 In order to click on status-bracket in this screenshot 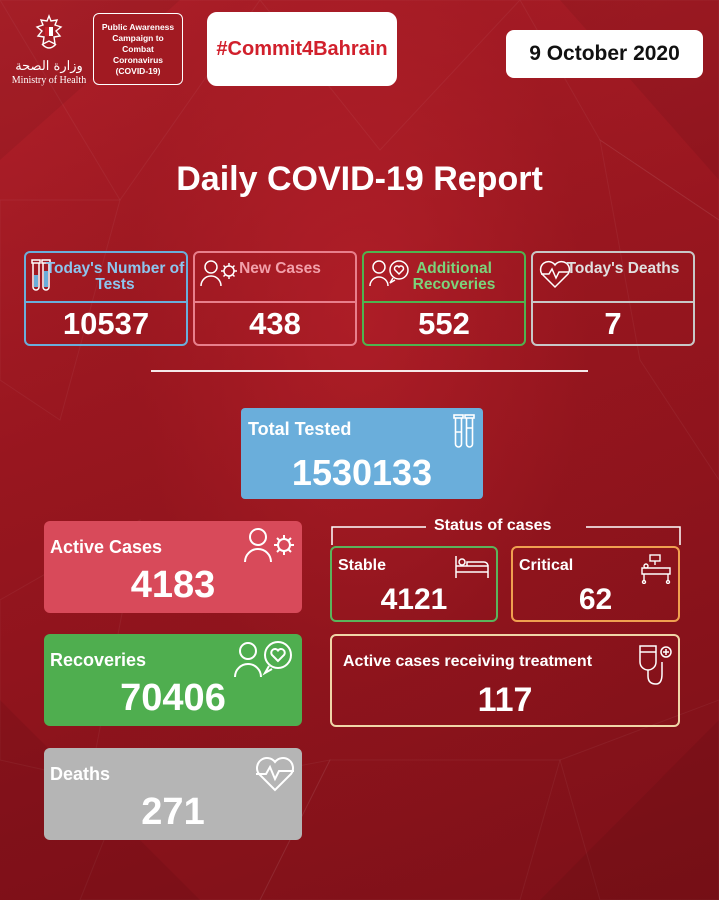, I will do `click(506, 535)`.